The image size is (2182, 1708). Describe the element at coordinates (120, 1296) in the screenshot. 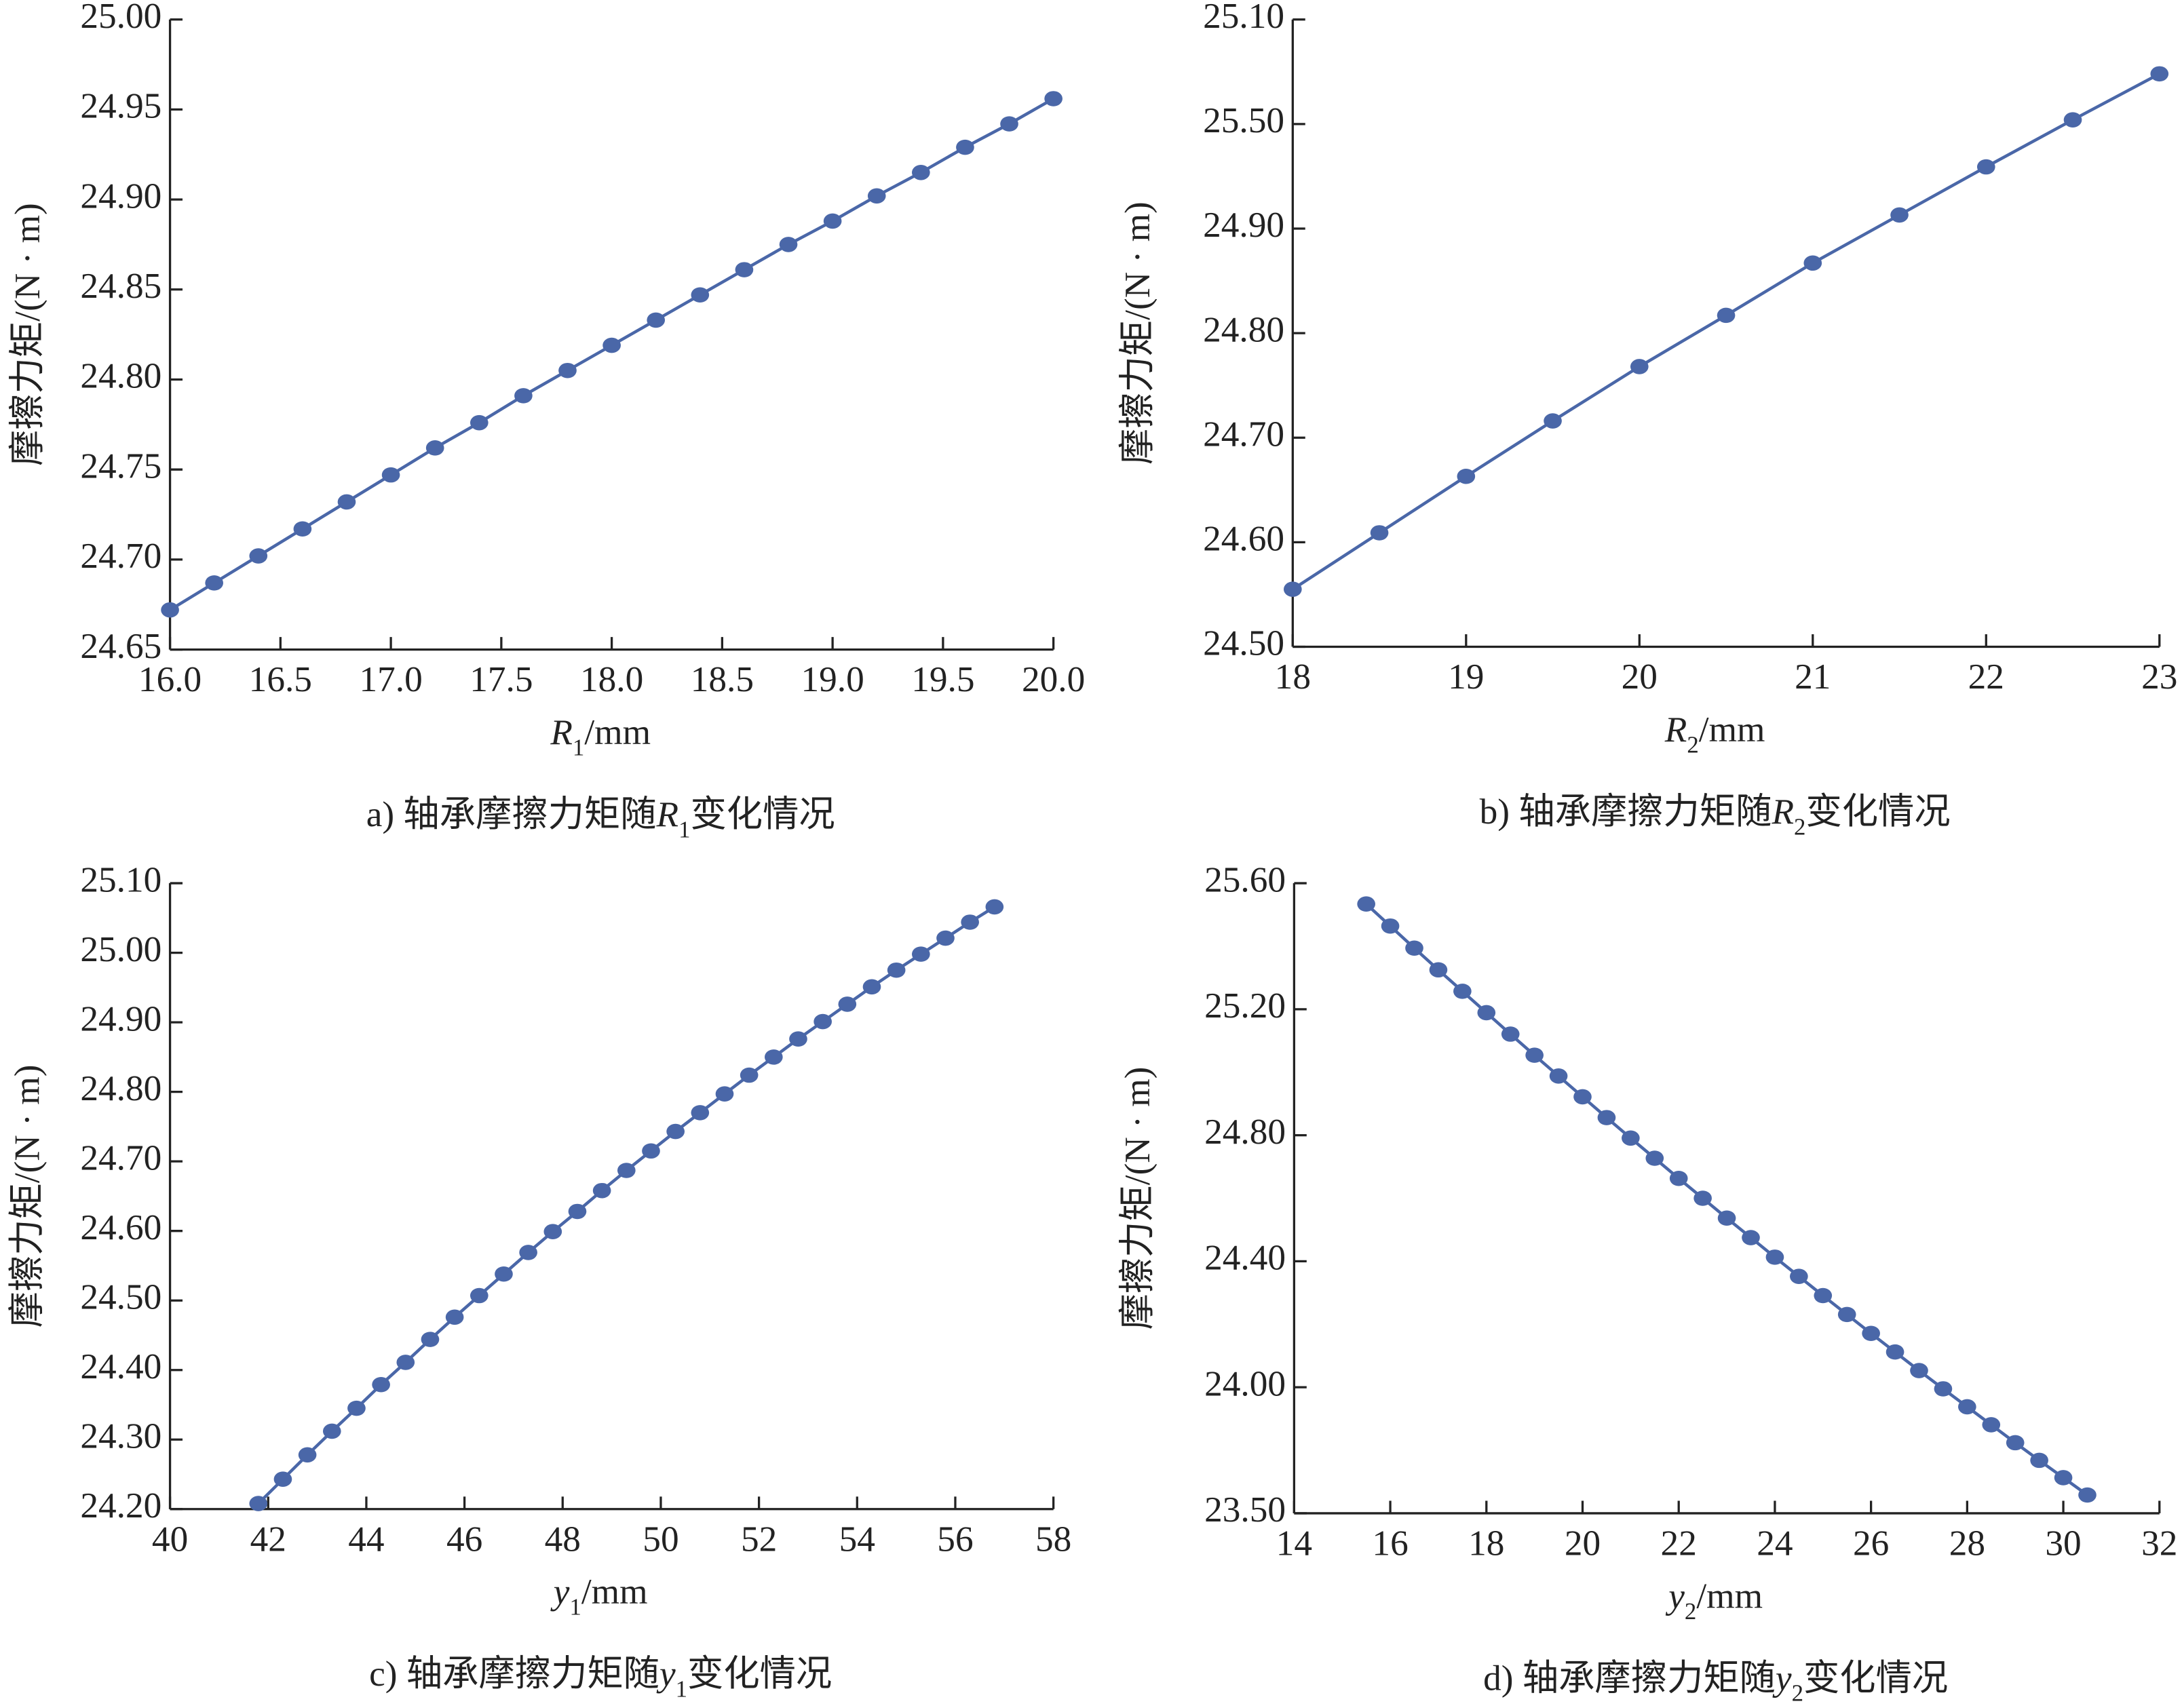

I see `y-tick-label: 24.50` at that location.